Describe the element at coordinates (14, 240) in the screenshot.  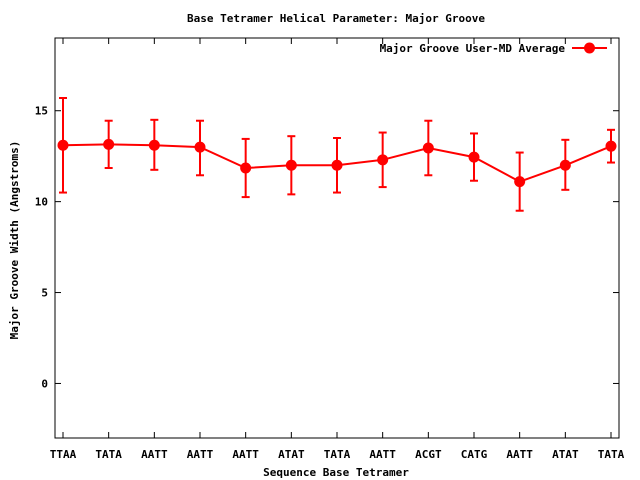
I see `y-axis-label: Major Groove Width (Angstroms)` at that location.